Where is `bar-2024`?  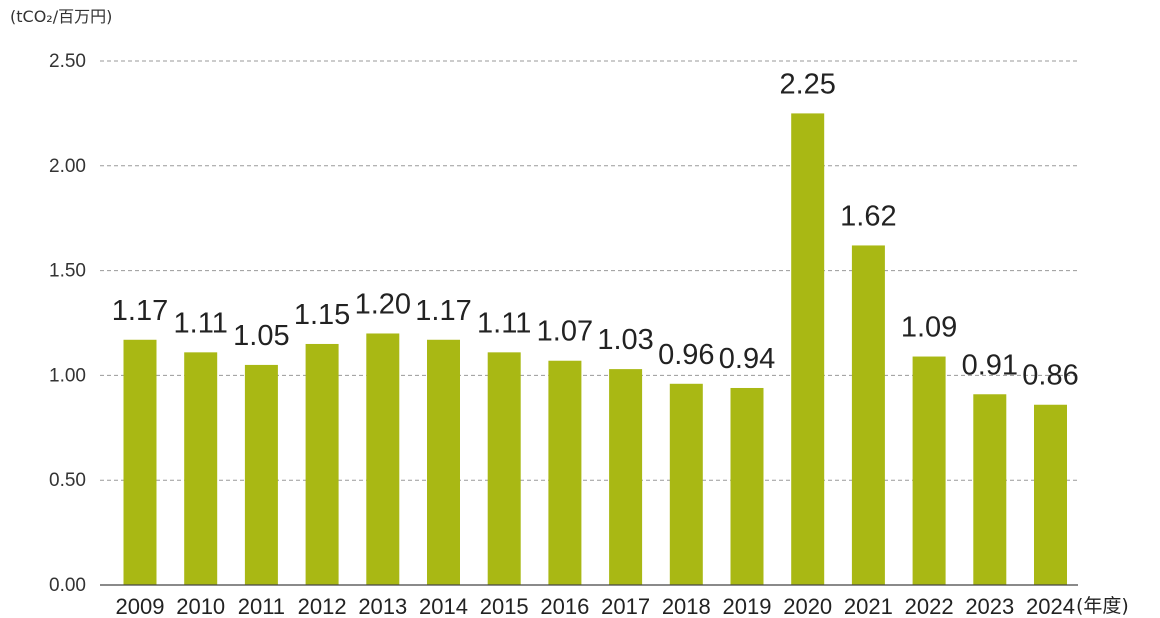
bar-2024 is located at coordinates (1050, 494).